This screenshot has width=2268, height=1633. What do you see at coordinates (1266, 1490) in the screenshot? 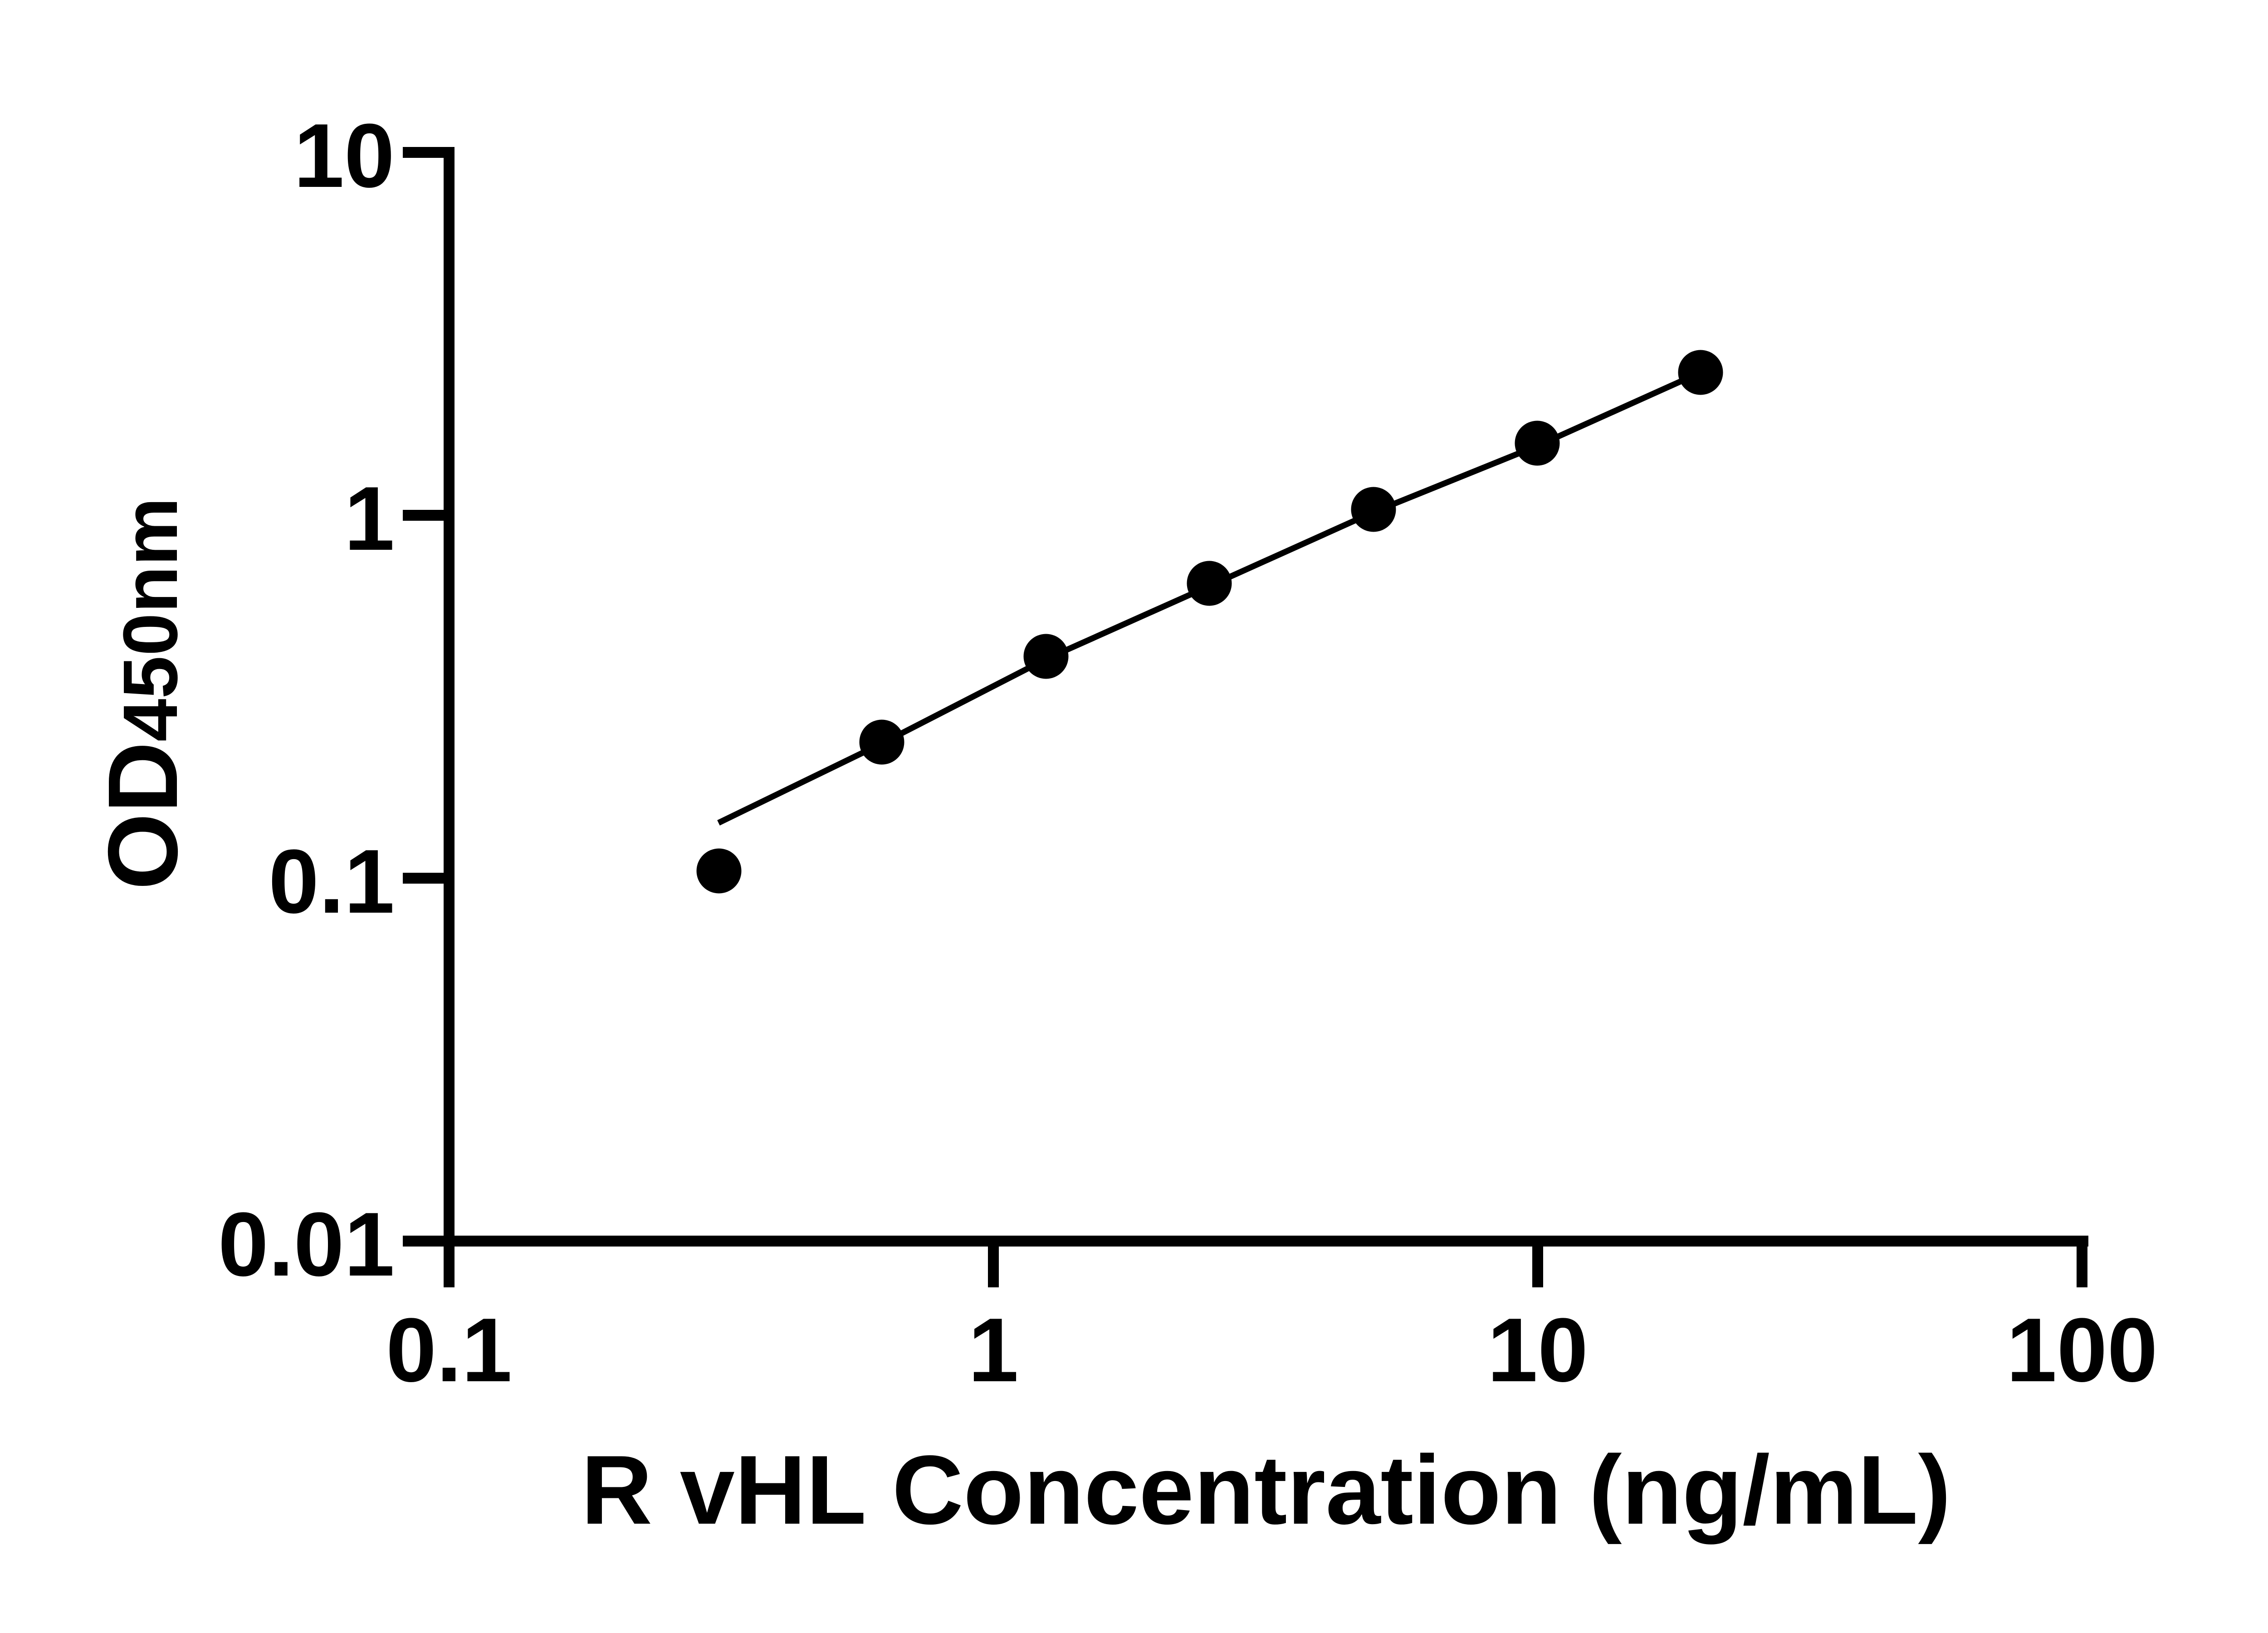
I see `svg-text: R vHL Concentration (ng/mL)` at bounding box center [1266, 1490].